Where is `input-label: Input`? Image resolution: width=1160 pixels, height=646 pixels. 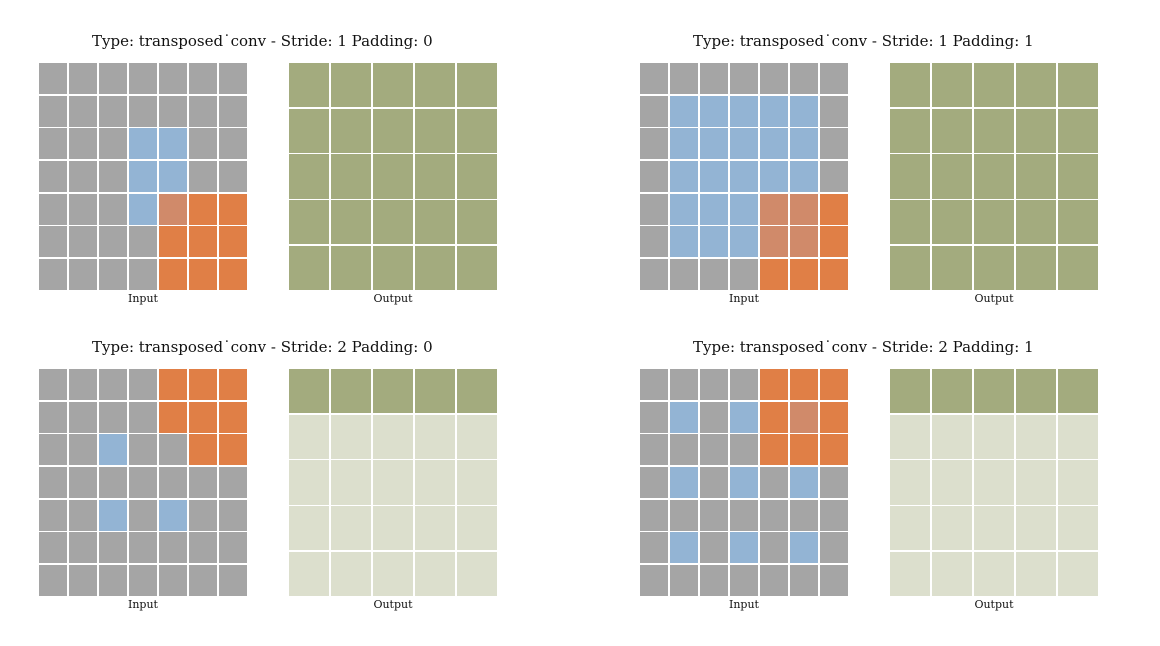 input-label: Input is located at coordinates (143, 604).